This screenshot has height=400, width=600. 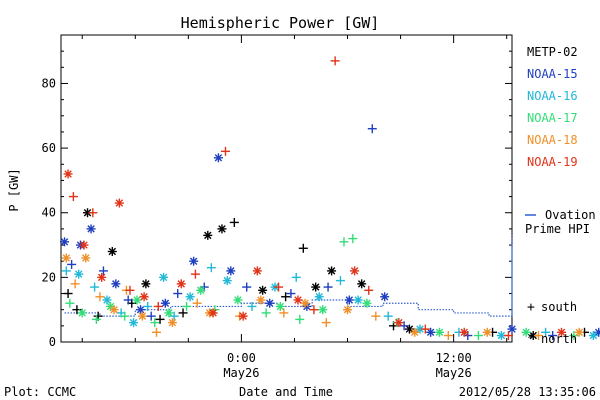 I want to click on ovation-legend: Ovation Prime HPI, so click(x=560, y=222).